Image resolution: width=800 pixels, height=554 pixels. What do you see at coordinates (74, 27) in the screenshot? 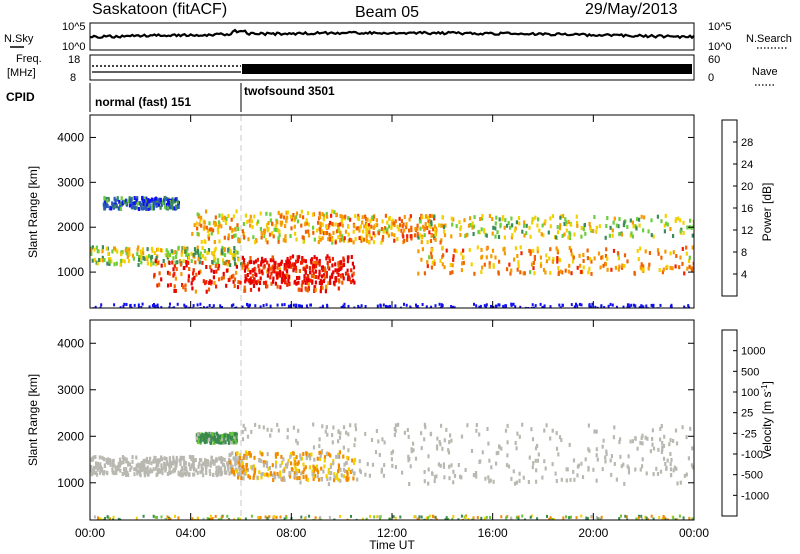
I see `nsky-tick-top: 10^5` at bounding box center [74, 27].